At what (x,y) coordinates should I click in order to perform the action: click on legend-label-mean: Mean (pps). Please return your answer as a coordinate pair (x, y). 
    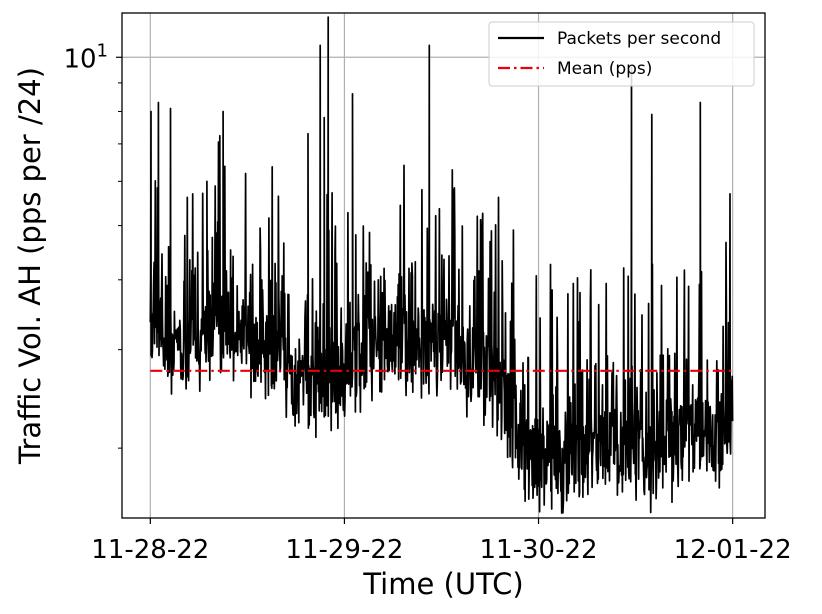
    Looking at the image, I should click on (604, 69).